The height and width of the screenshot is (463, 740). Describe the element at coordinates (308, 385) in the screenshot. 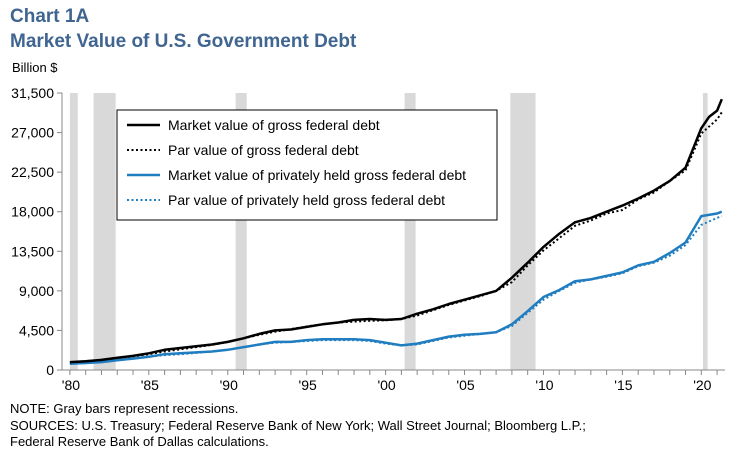

I see `x-tick-label: '95` at that location.